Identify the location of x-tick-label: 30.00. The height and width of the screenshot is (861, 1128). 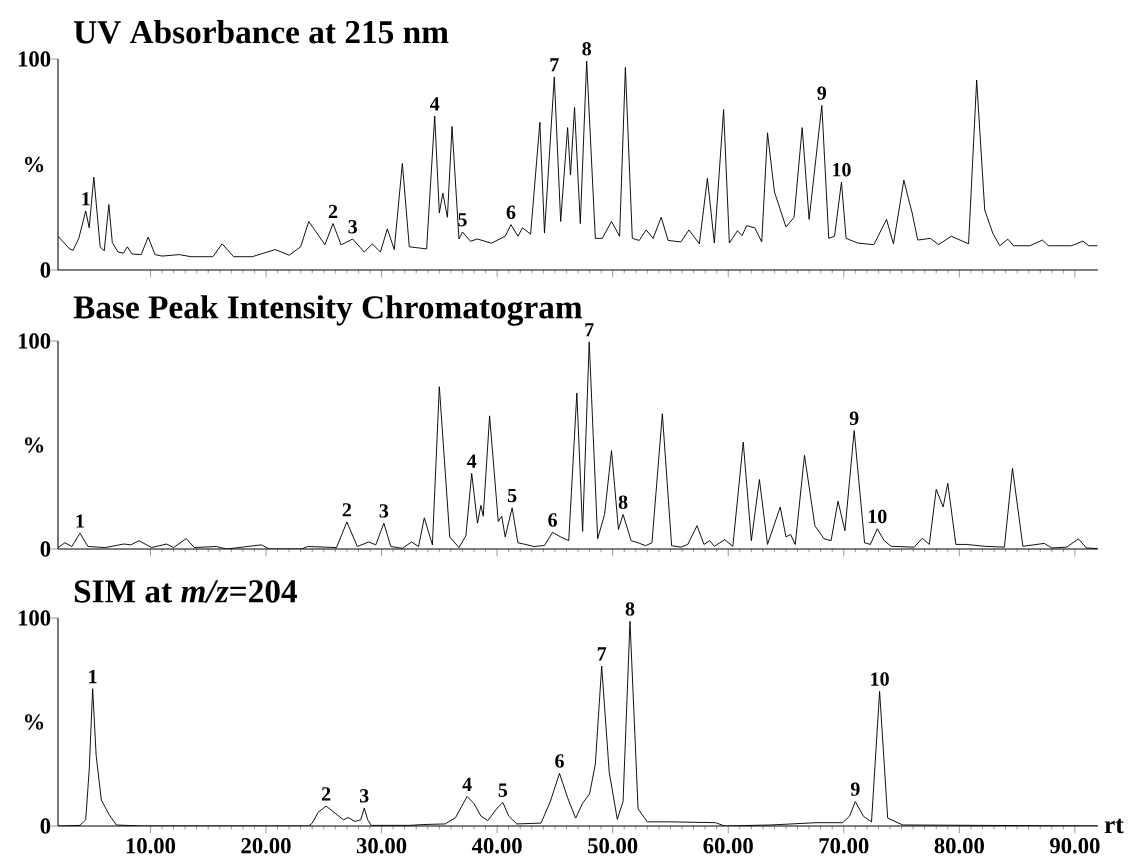
(381, 846).